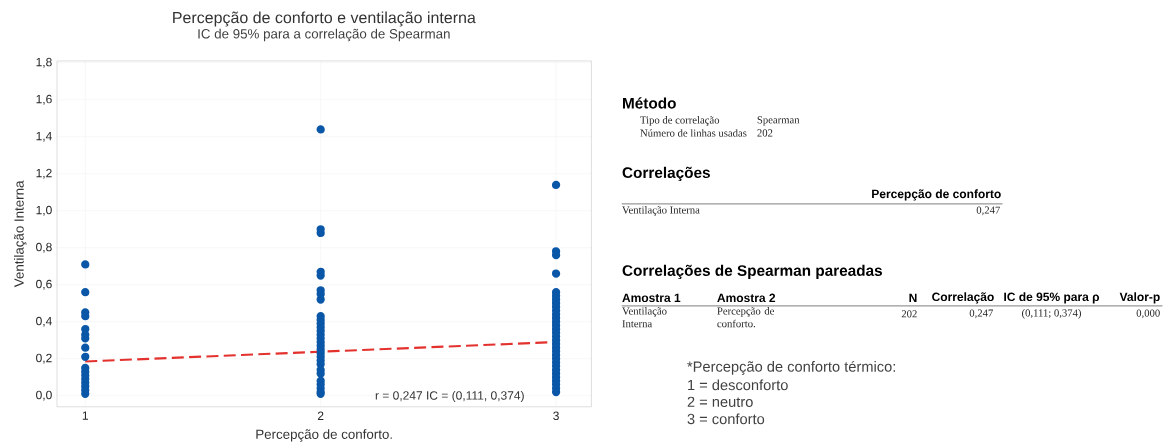 The width and height of the screenshot is (1163, 446). I want to click on text: Spearman, so click(778, 121).